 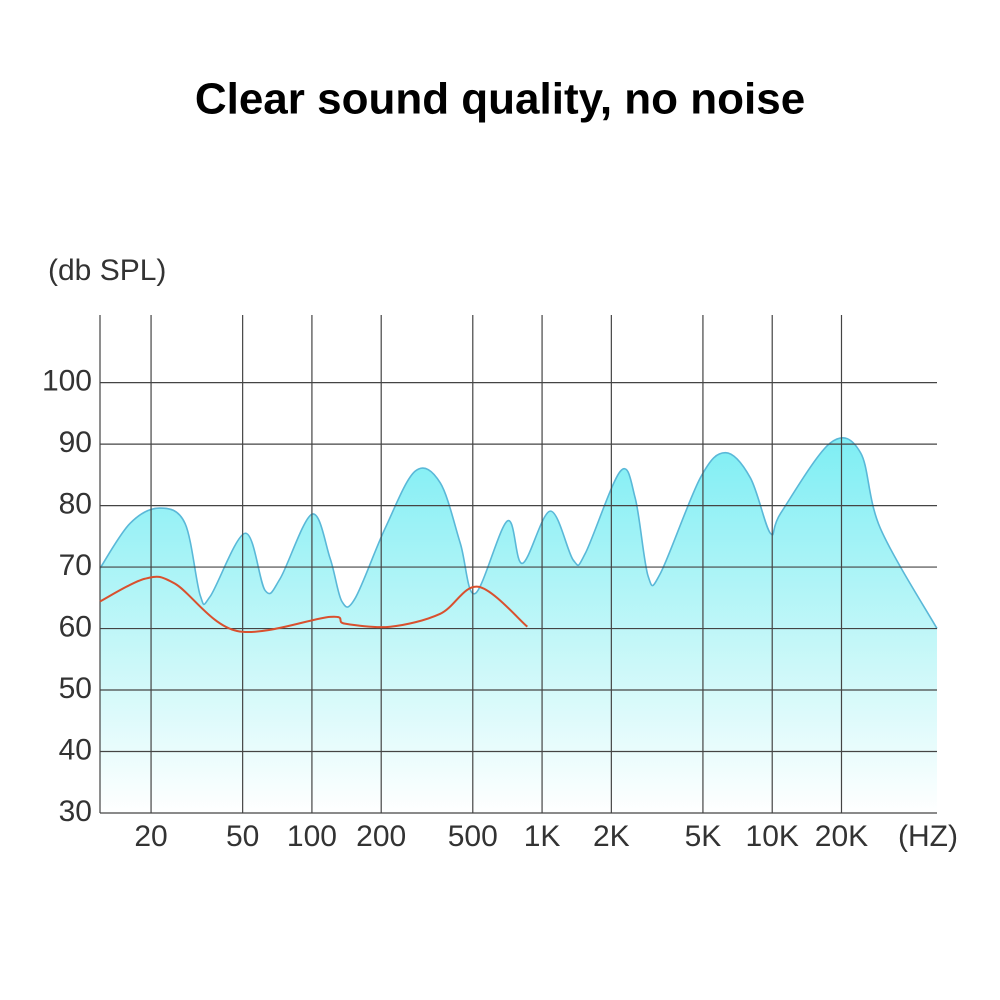 What do you see at coordinates (67, 381) in the screenshot?
I see `y-tick-label: 100` at bounding box center [67, 381].